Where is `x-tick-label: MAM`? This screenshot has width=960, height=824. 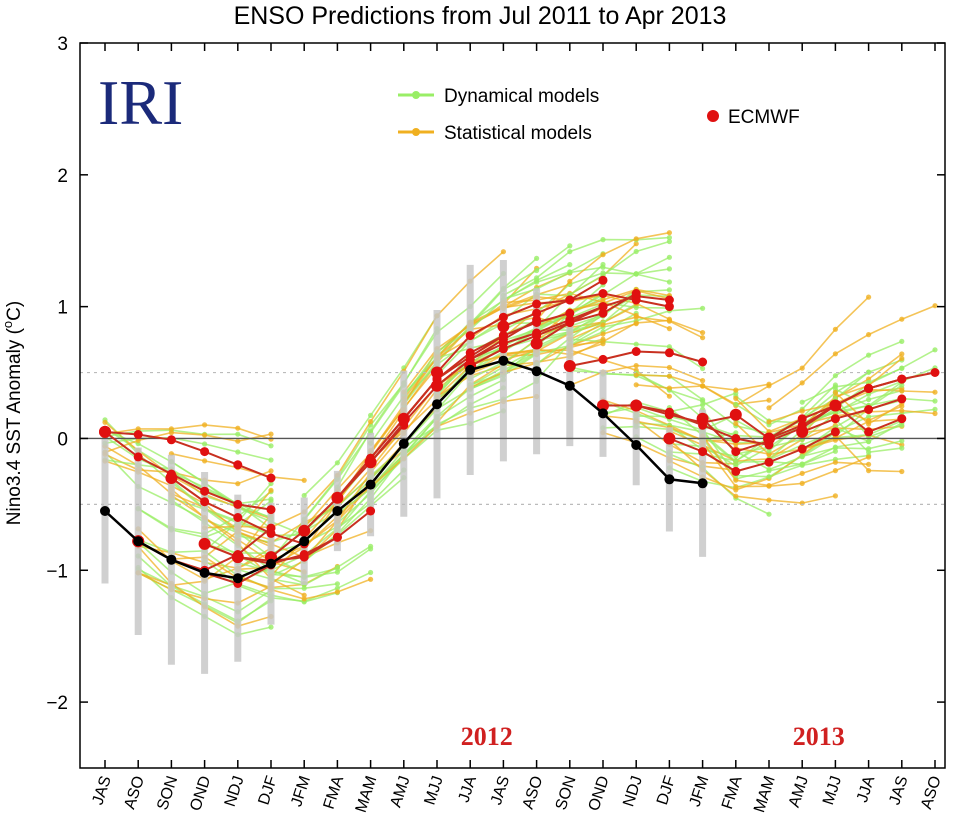
x-tick-label: MAM is located at coordinates (367, 794).